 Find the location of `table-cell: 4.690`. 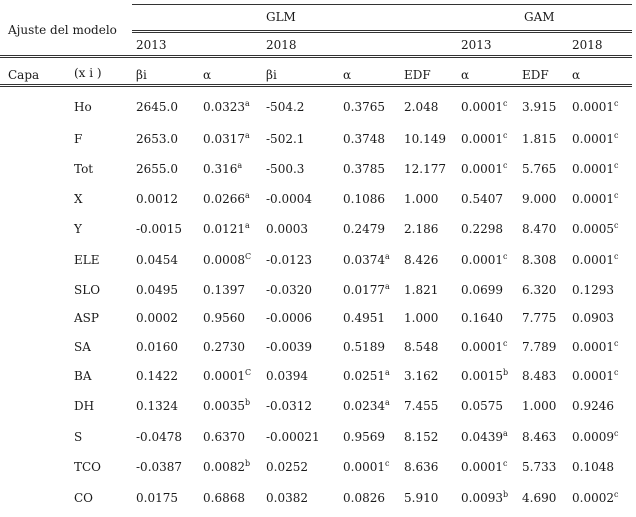

table-cell: 4.690 is located at coordinates (539, 498).